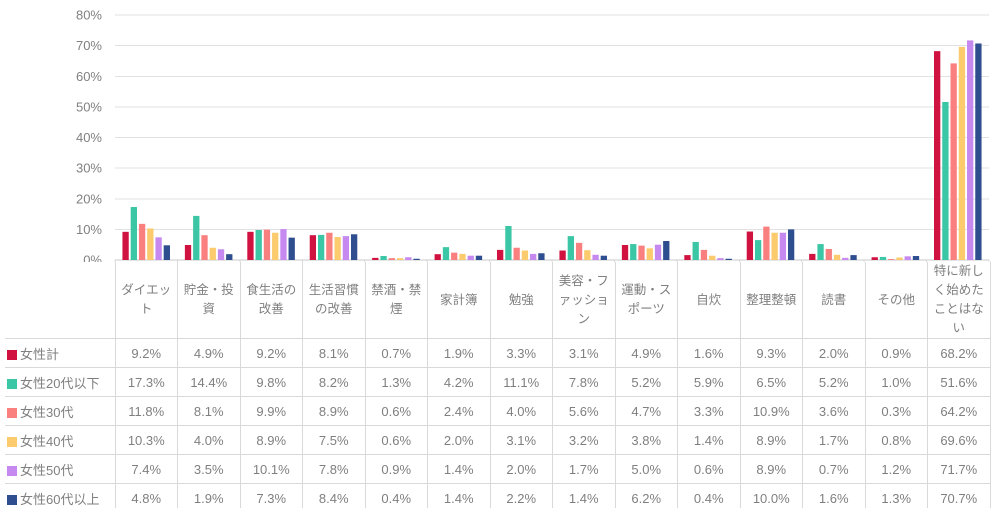 The height and width of the screenshot is (508, 995). What do you see at coordinates (584, 353) in the screenshot?
I see `value-cell-女性計-美容・ファッション: 3.1%` at bounding box center [584, 353].